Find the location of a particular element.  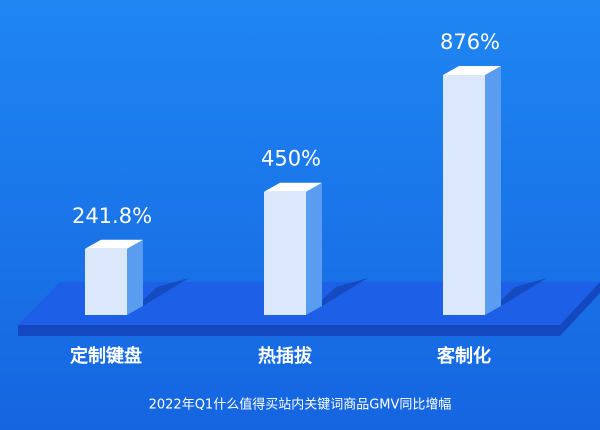

chart-title: 2022年Q1什么值得买站内关键词商品GMV同比增幅 is located at coordinates (300, 405).